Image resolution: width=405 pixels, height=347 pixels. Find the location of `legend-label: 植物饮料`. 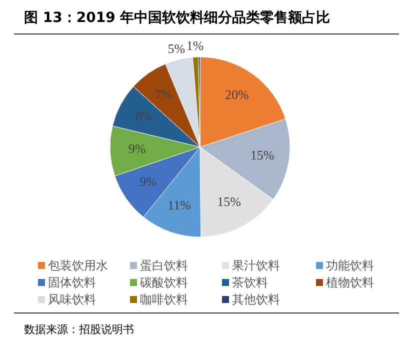

legend-label: 植物饮料 is located at coordinates (350, 282).